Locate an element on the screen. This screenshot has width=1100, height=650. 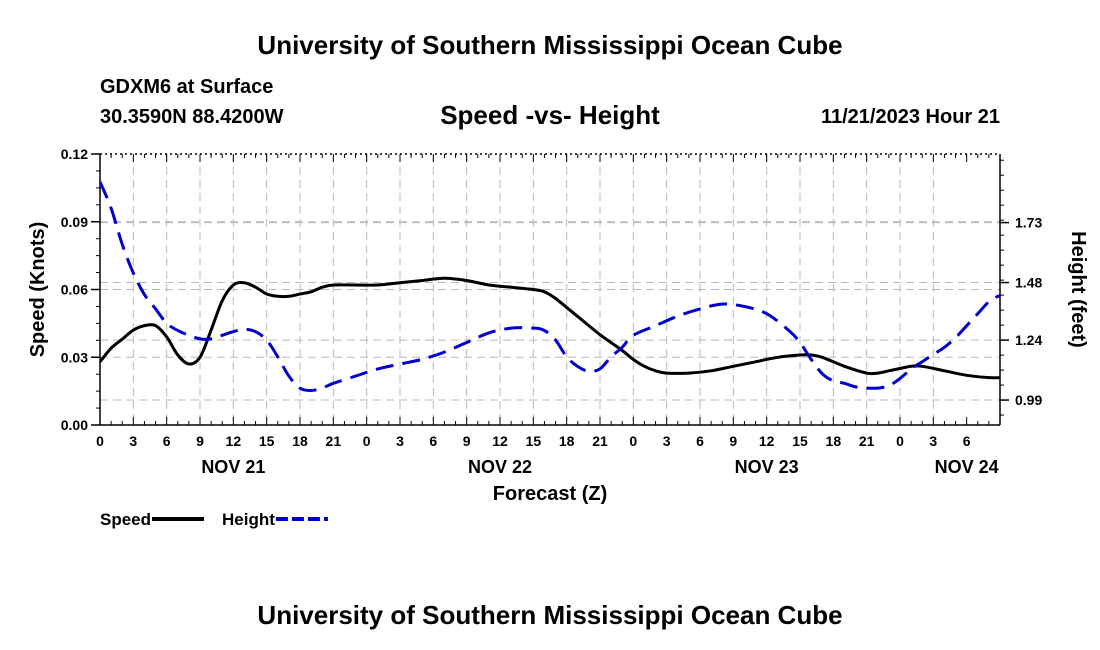
y-axis-title: Speed (Knots) is located at coordinates (38, 290).